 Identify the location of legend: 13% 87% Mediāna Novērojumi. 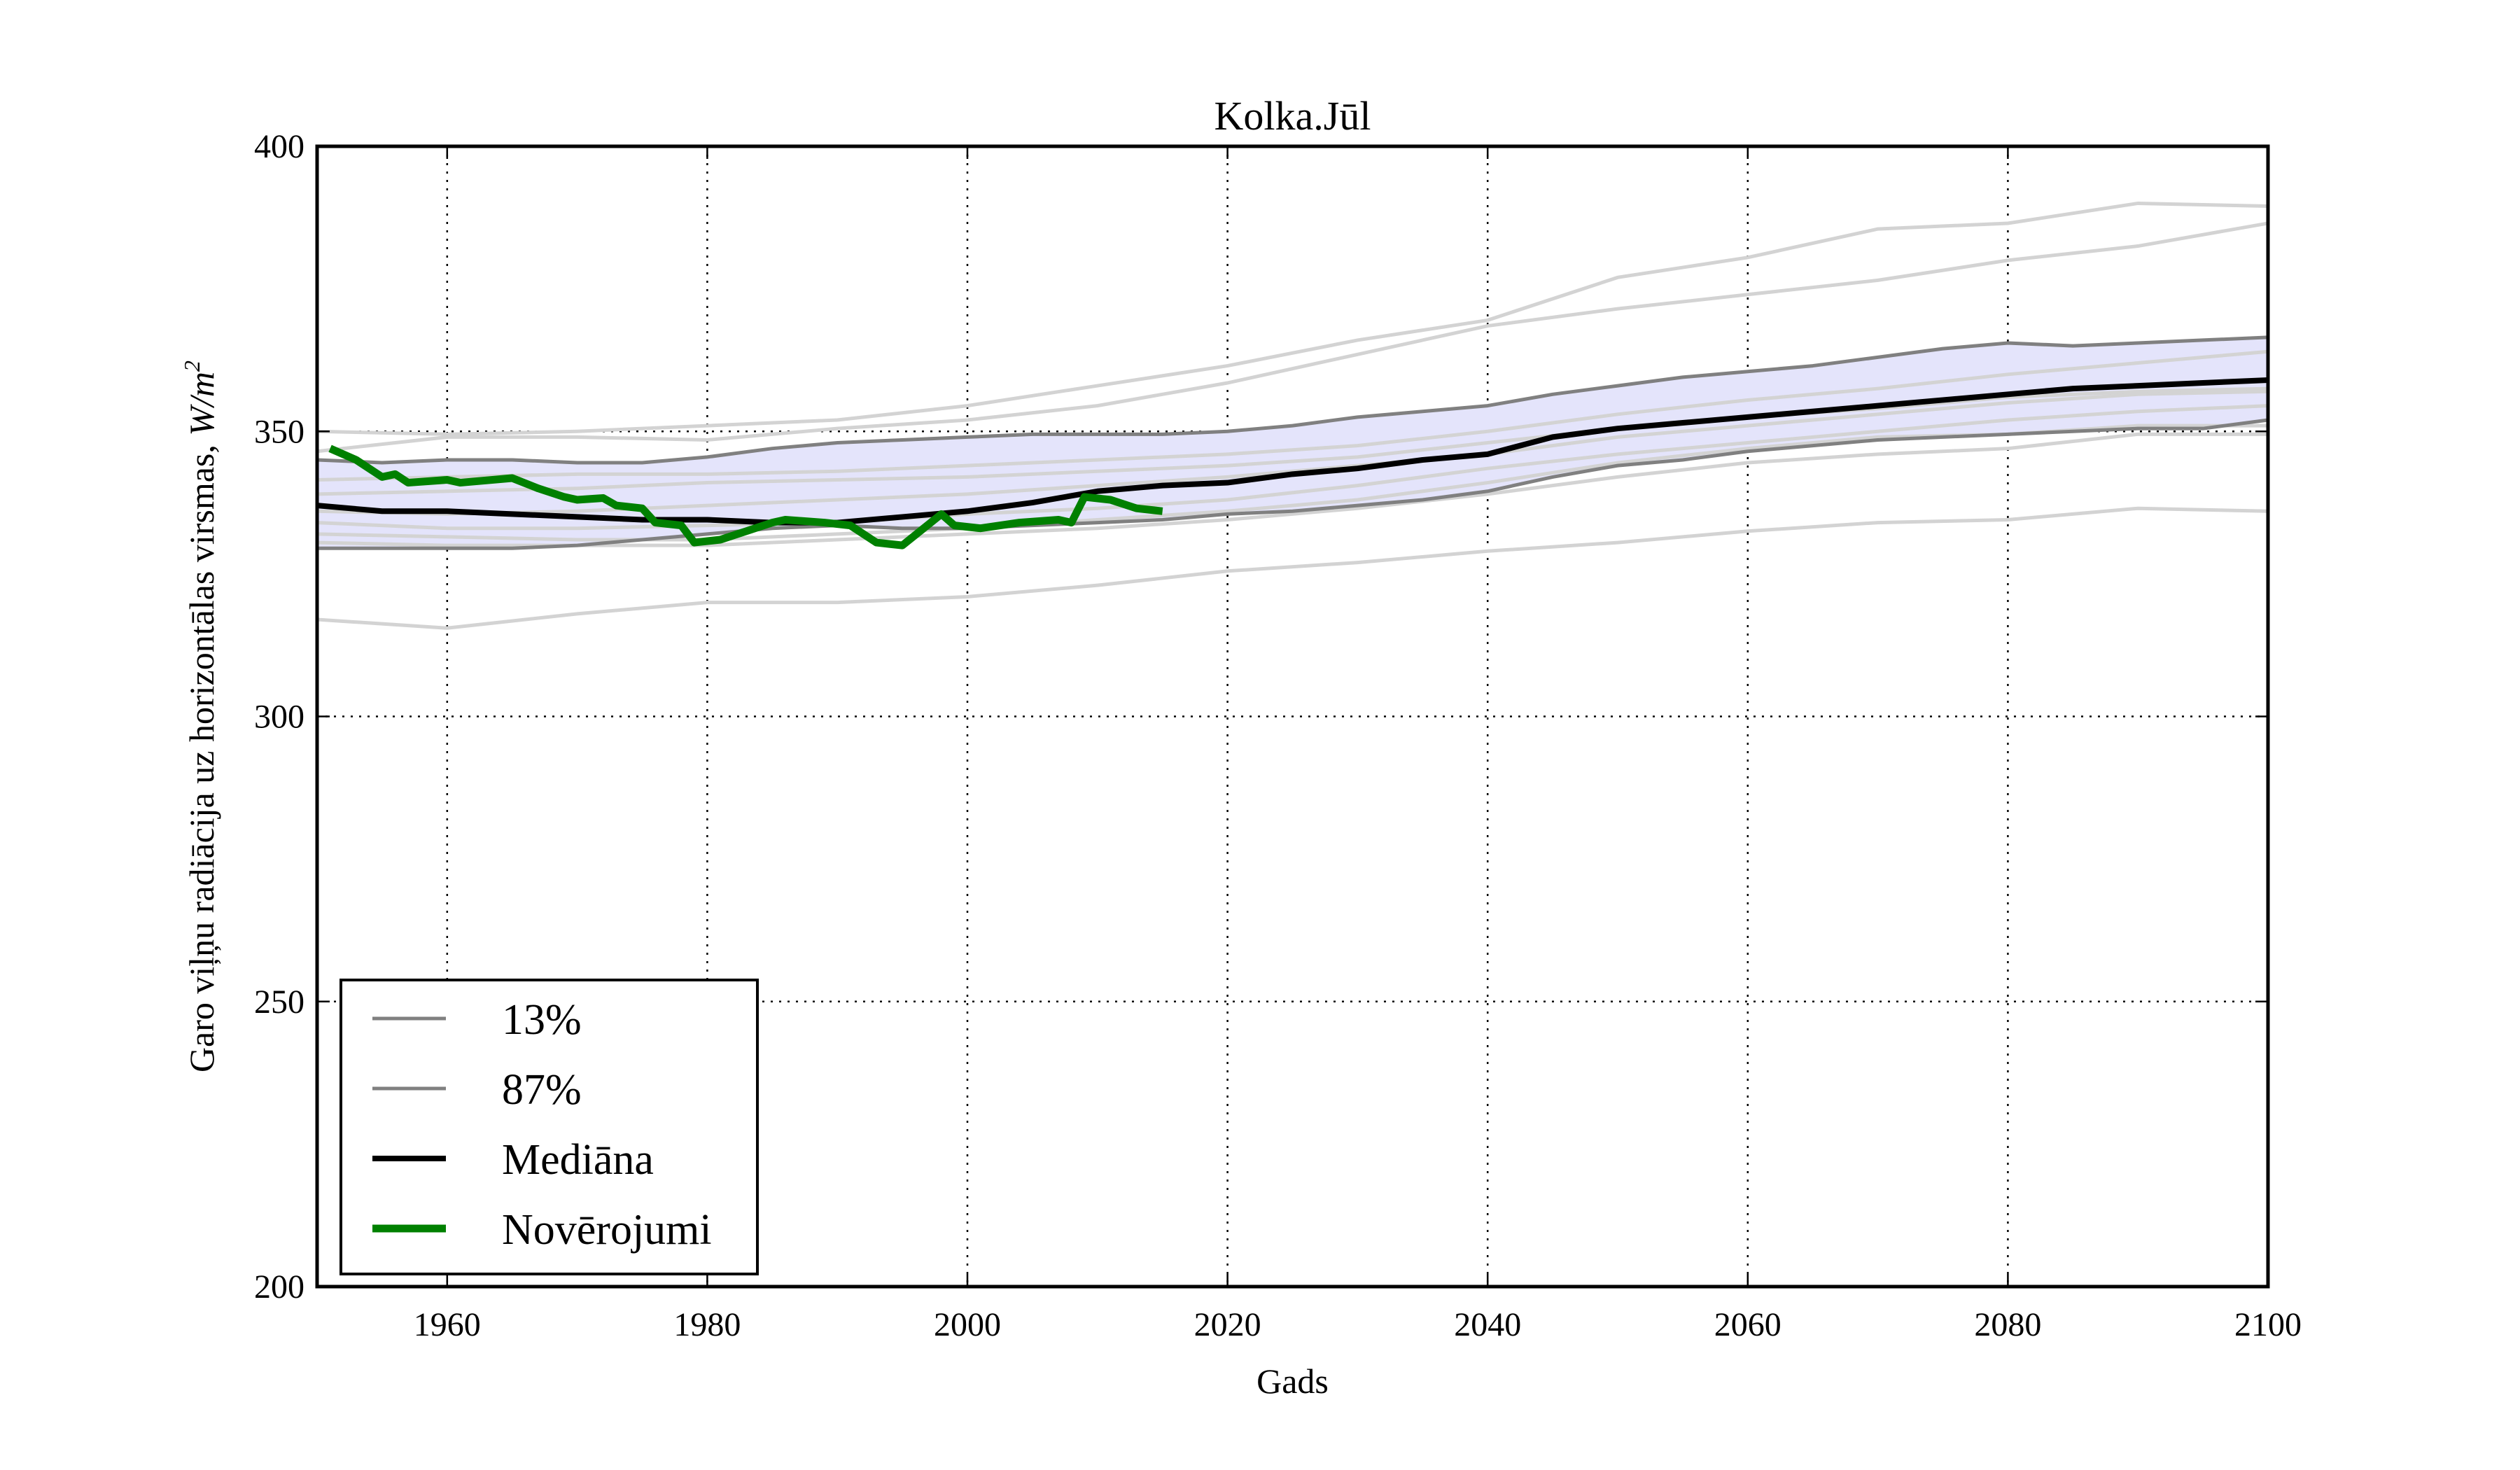
(549, 1127).